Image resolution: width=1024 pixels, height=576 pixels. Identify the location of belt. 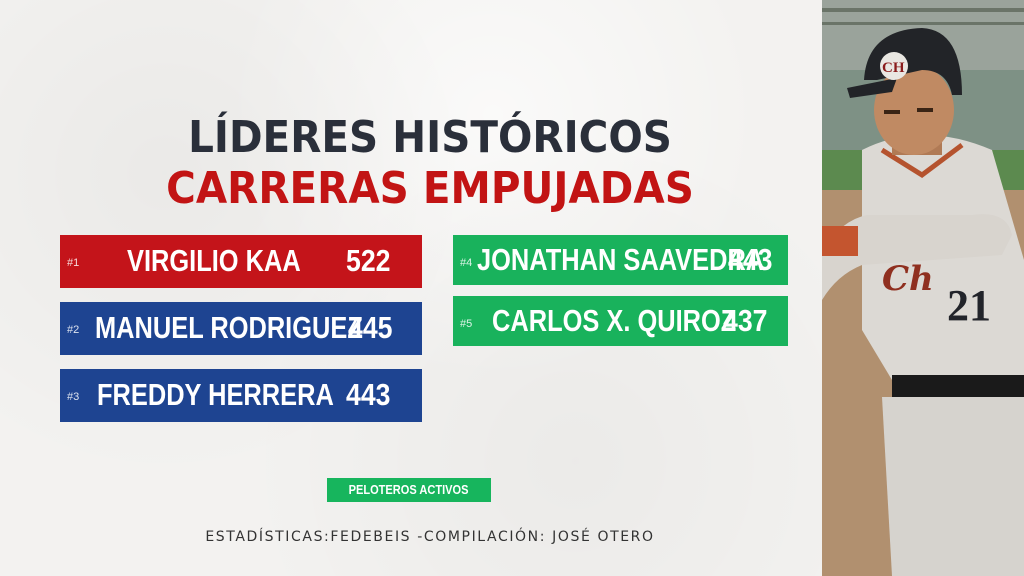
(958, 386).